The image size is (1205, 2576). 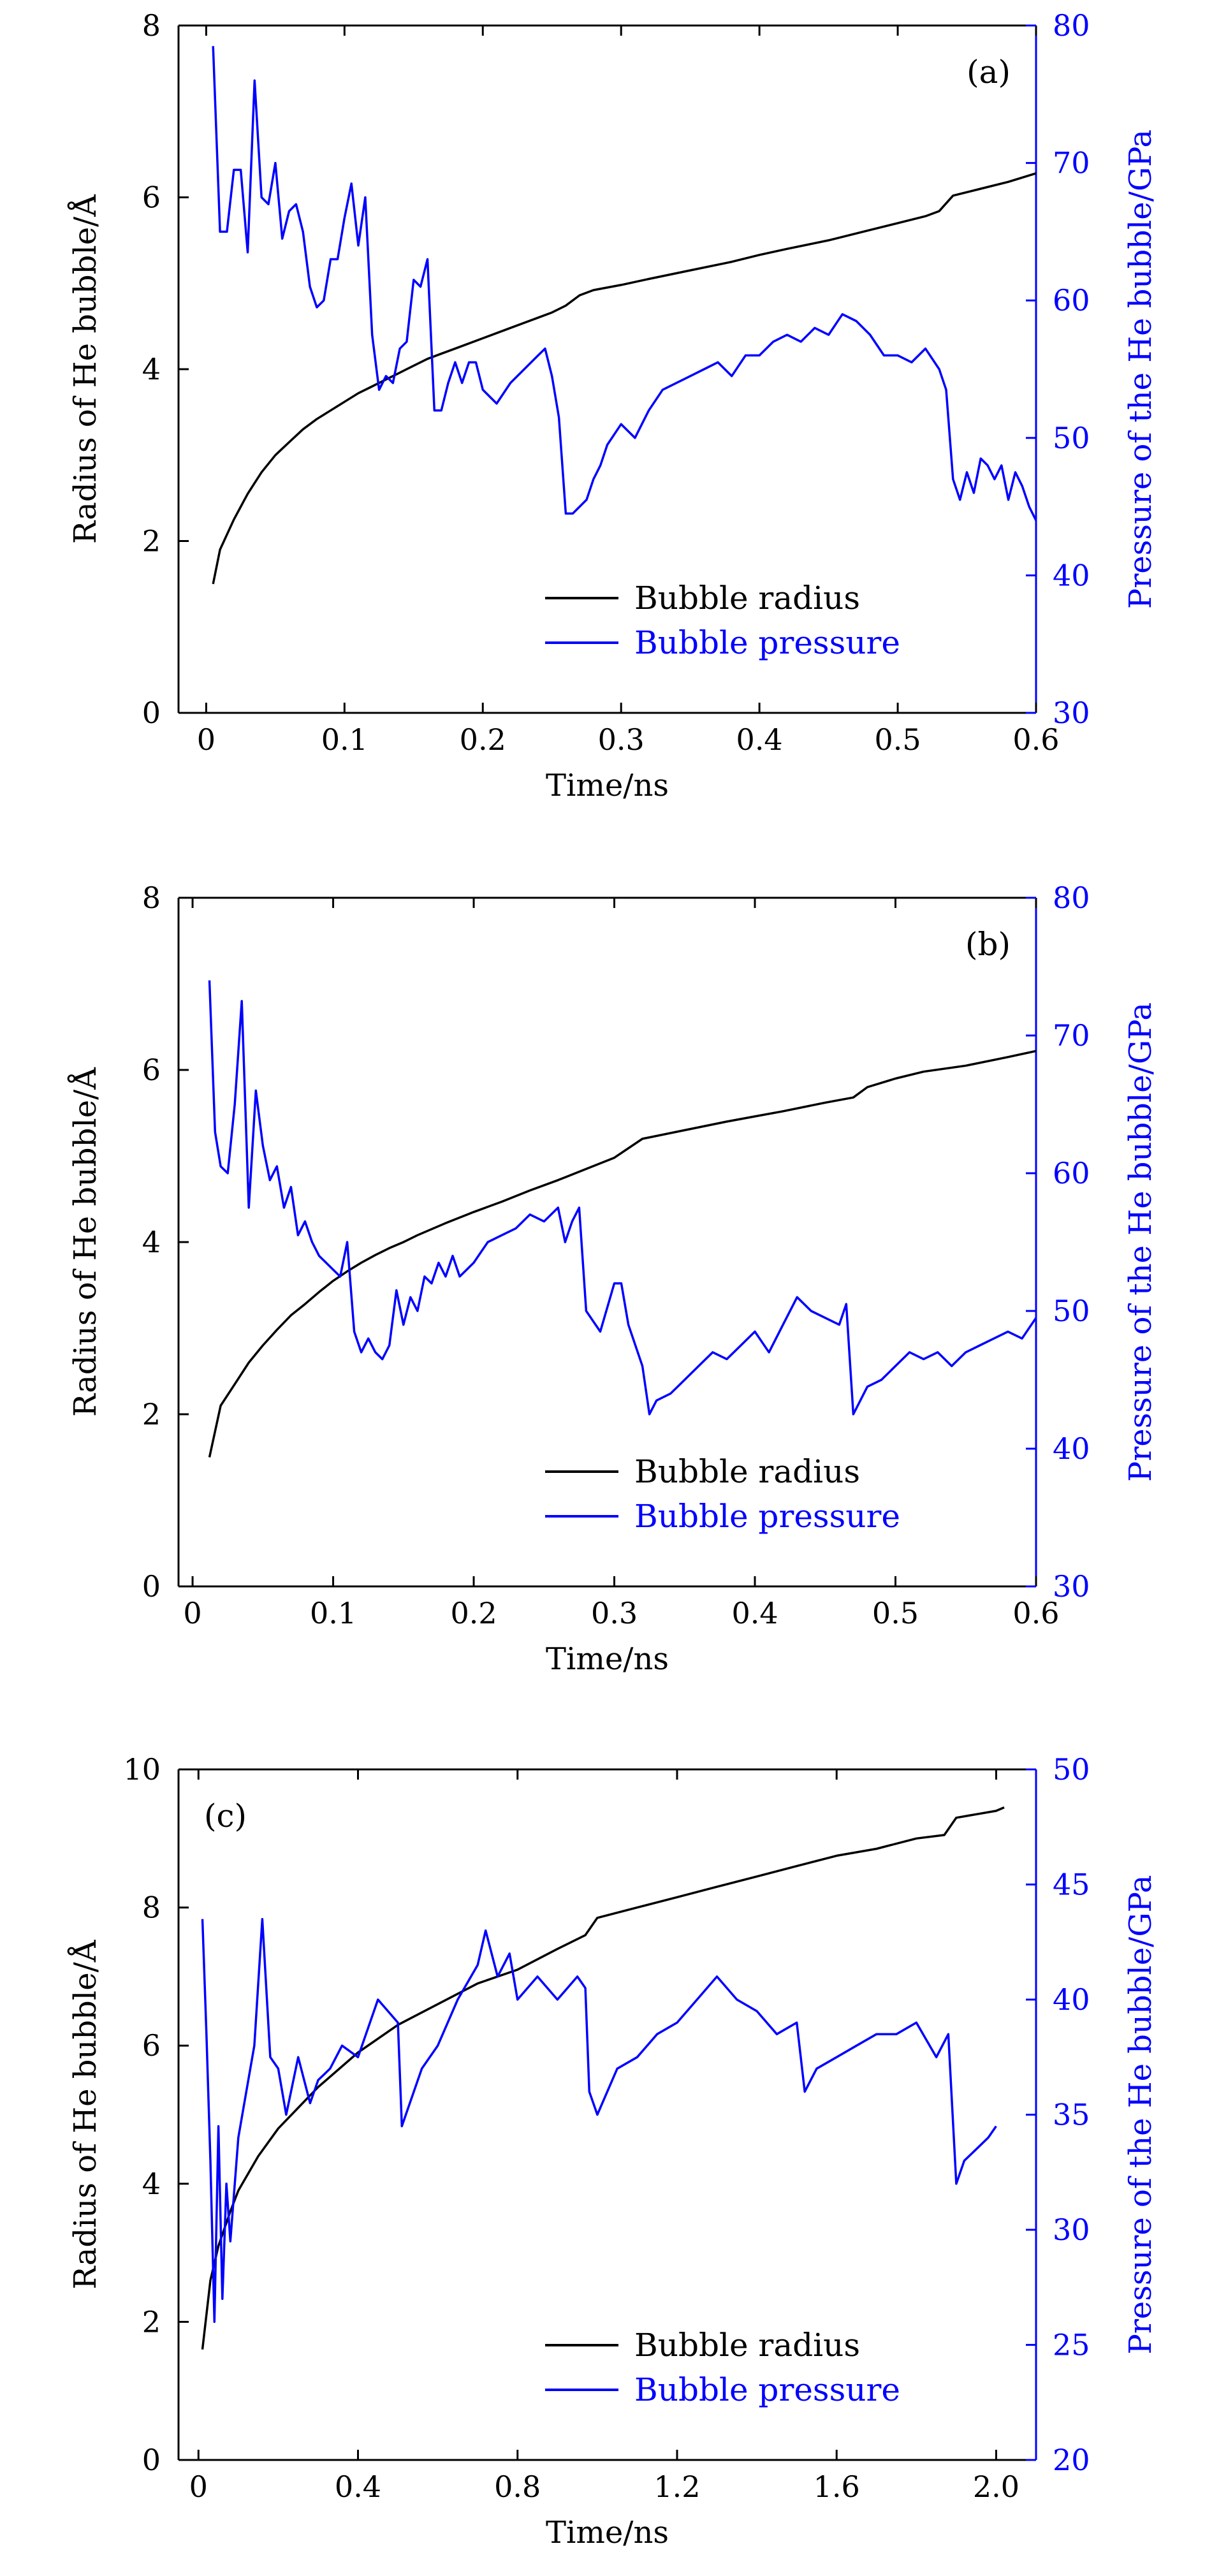 I want to click on x-tick-label: 0.8, so click(x=517, y=2487).